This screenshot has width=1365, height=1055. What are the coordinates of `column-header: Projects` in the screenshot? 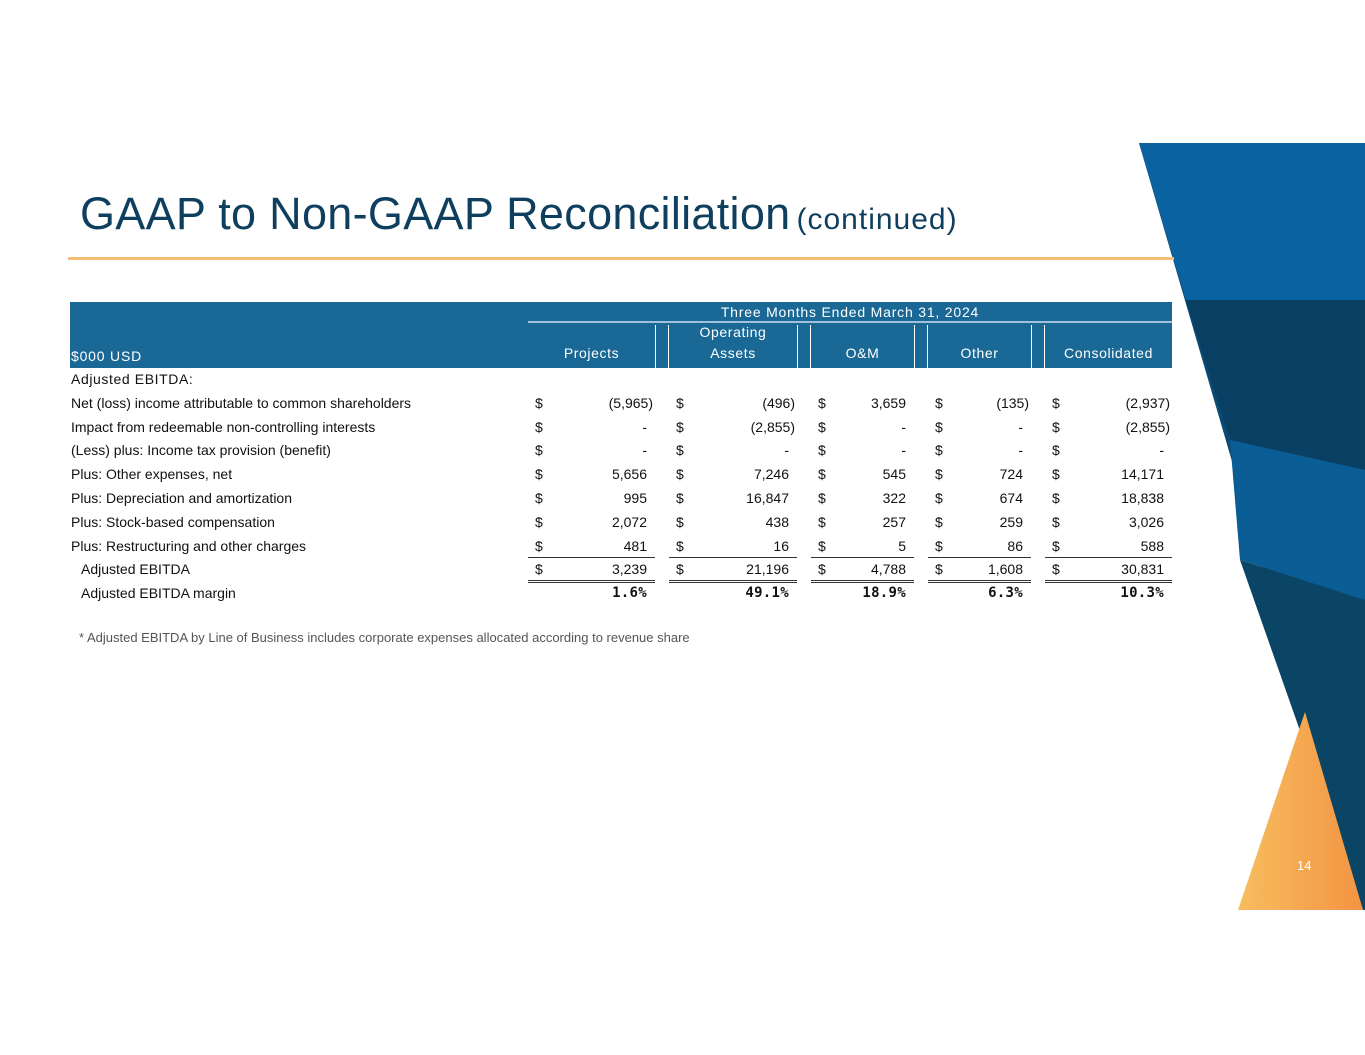 It's located at (591, 353).